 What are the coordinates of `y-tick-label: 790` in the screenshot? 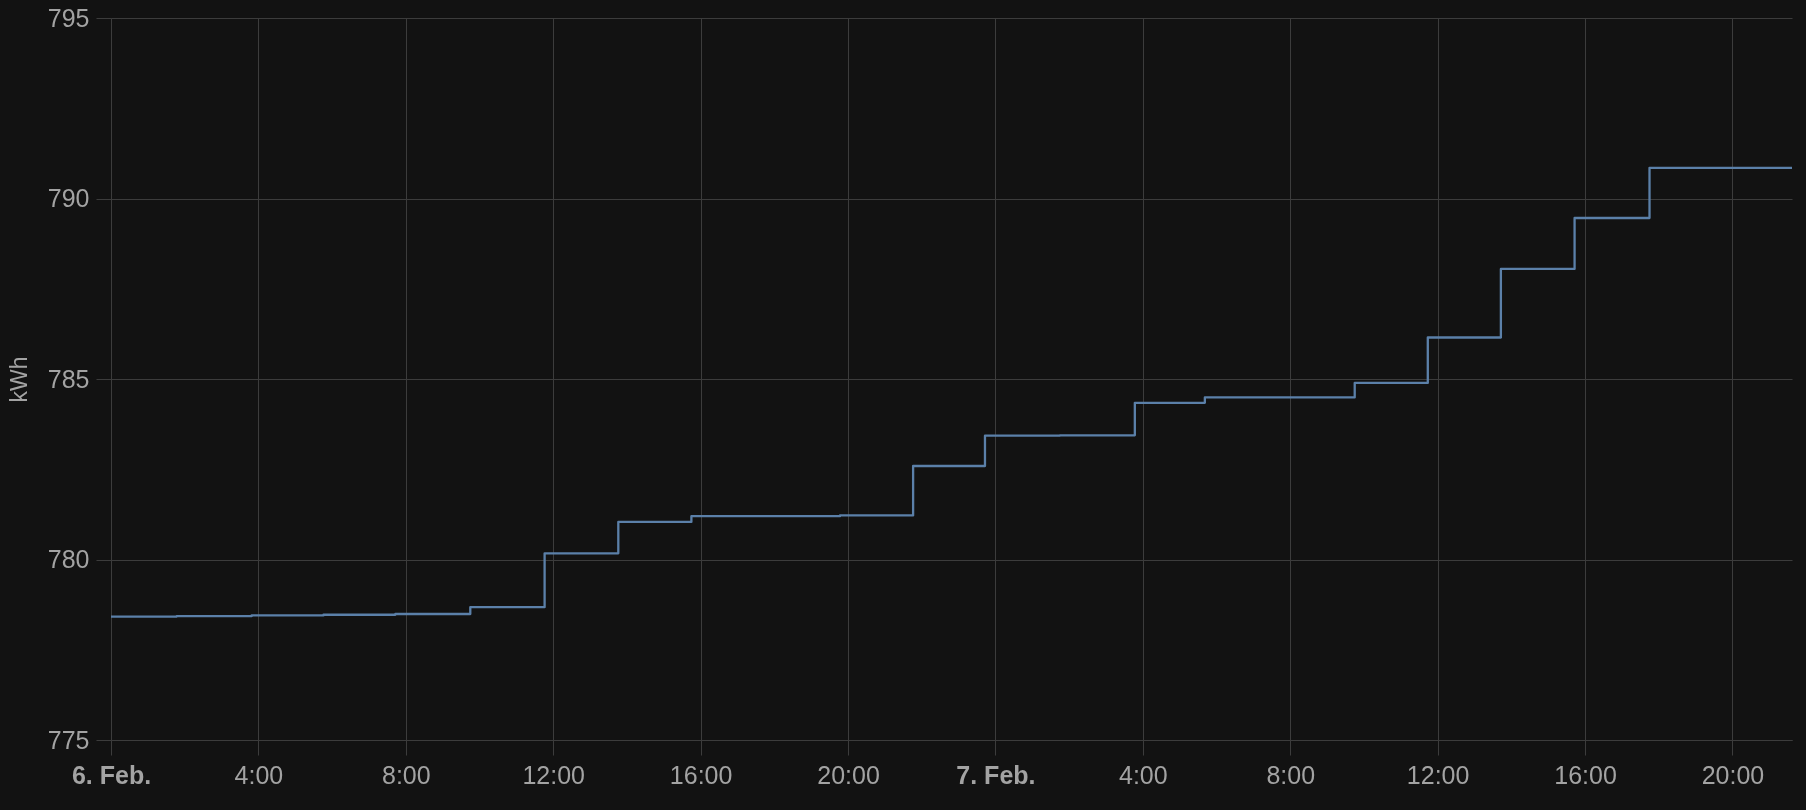 It's located at (68, 198).